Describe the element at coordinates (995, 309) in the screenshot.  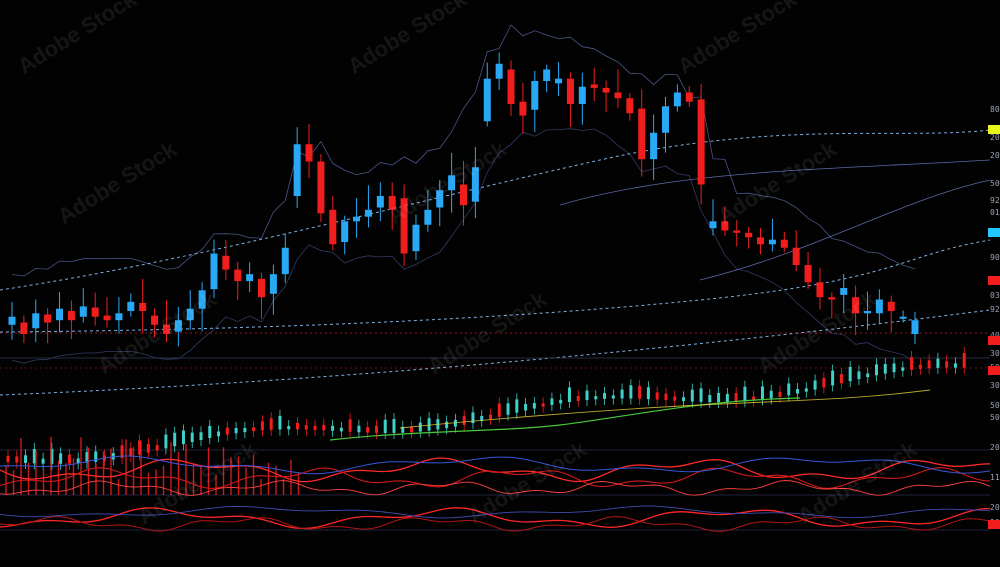
I see `axis-tick-label: 92` at that location.